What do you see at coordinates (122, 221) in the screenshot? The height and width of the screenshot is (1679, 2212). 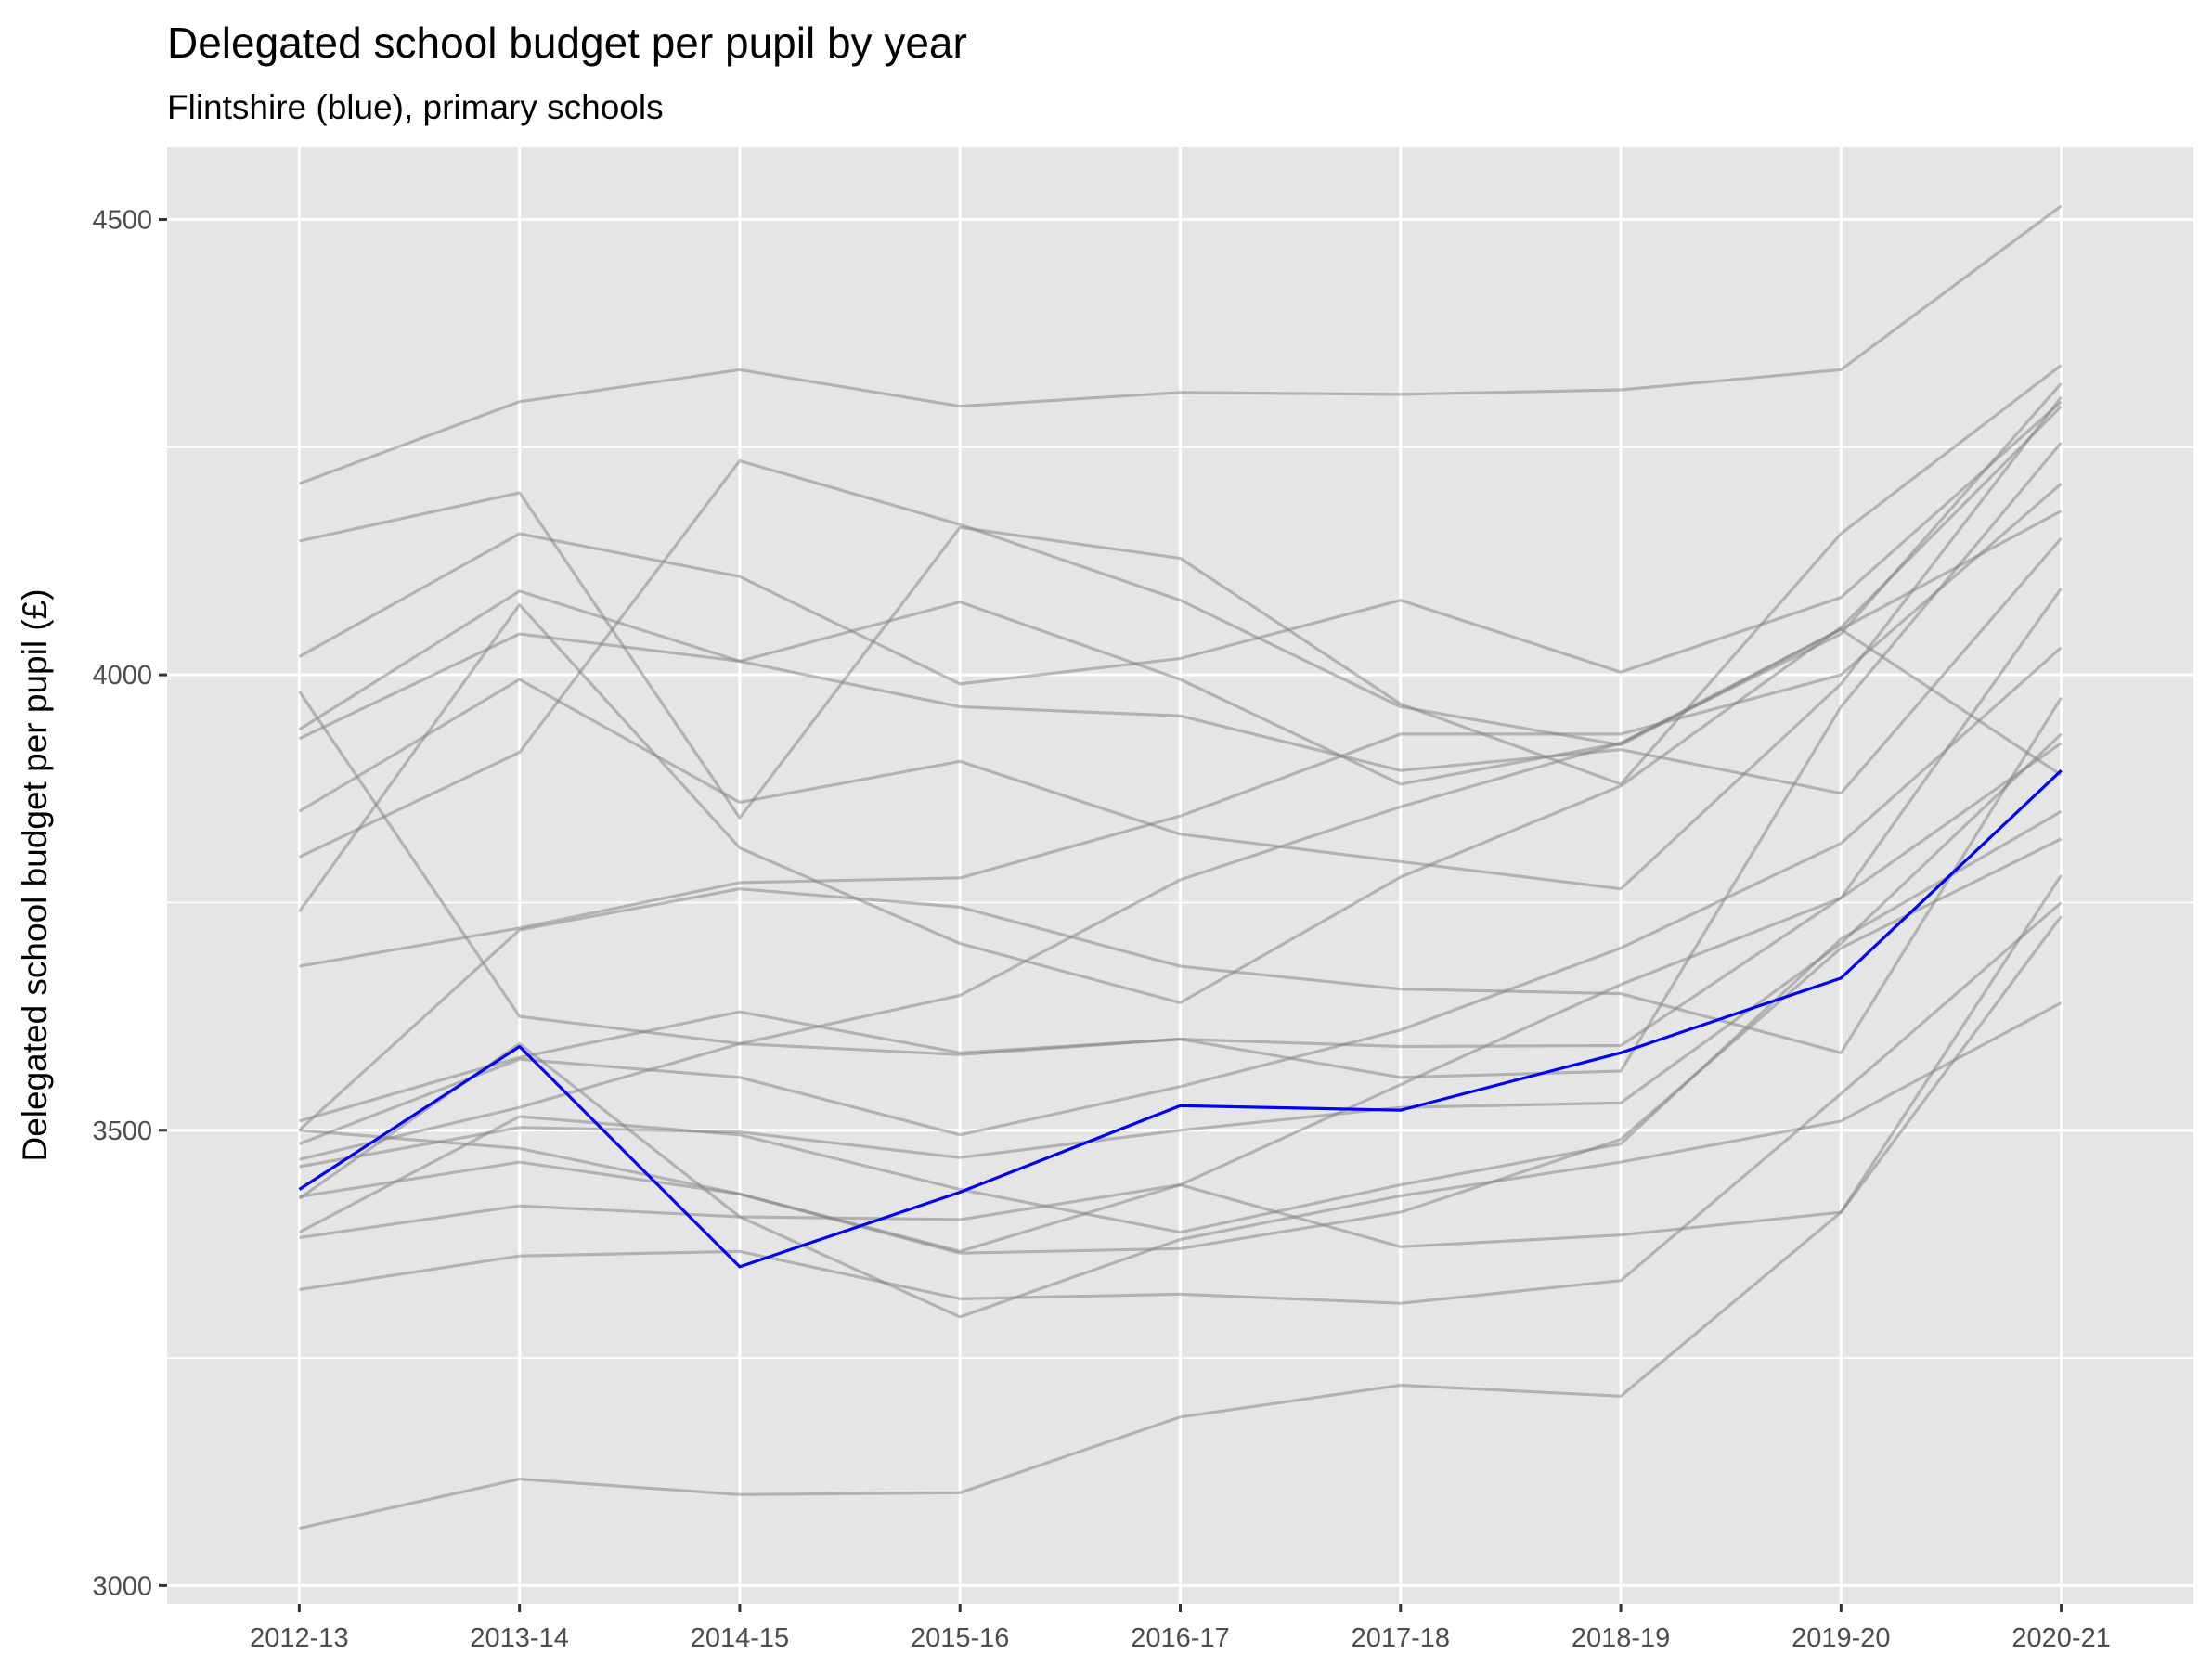 I see `y-tick-label: 4500` at bounding box center [122, 221].